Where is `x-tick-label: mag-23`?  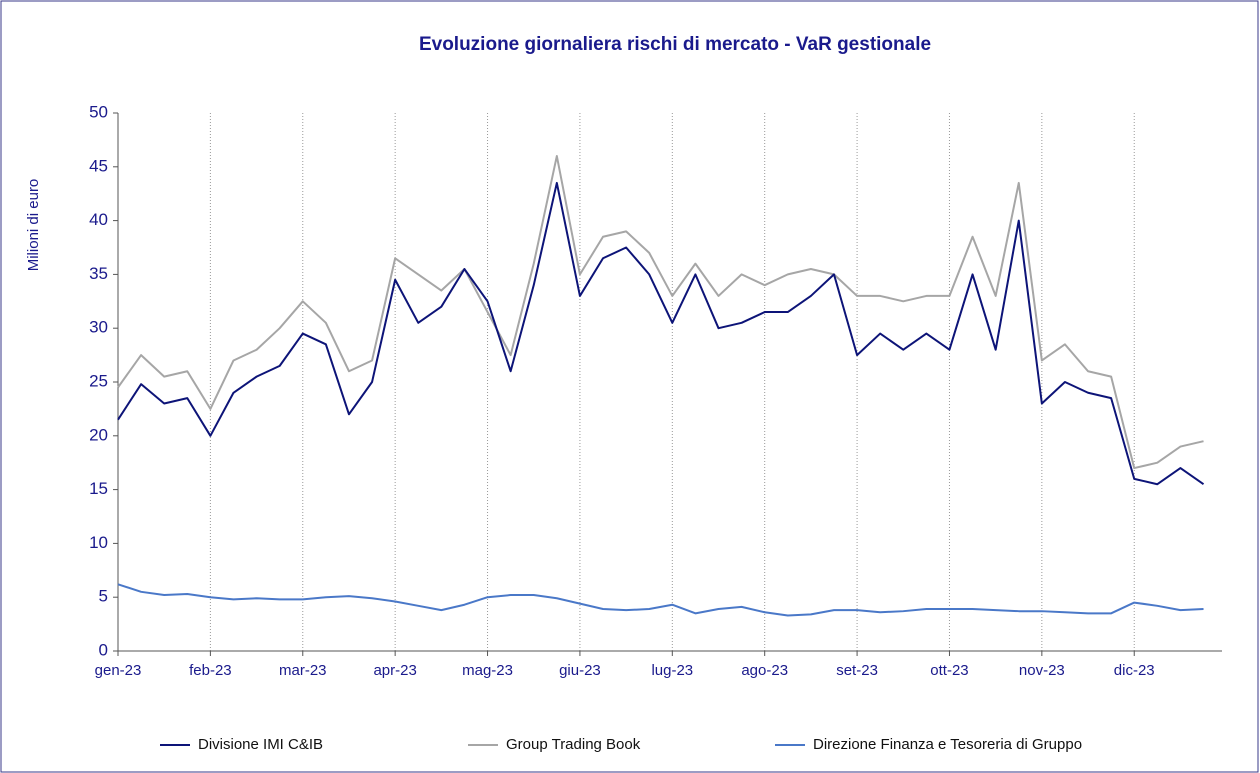
x-tick-label: mag-23 is located at coordinates (487, 670).